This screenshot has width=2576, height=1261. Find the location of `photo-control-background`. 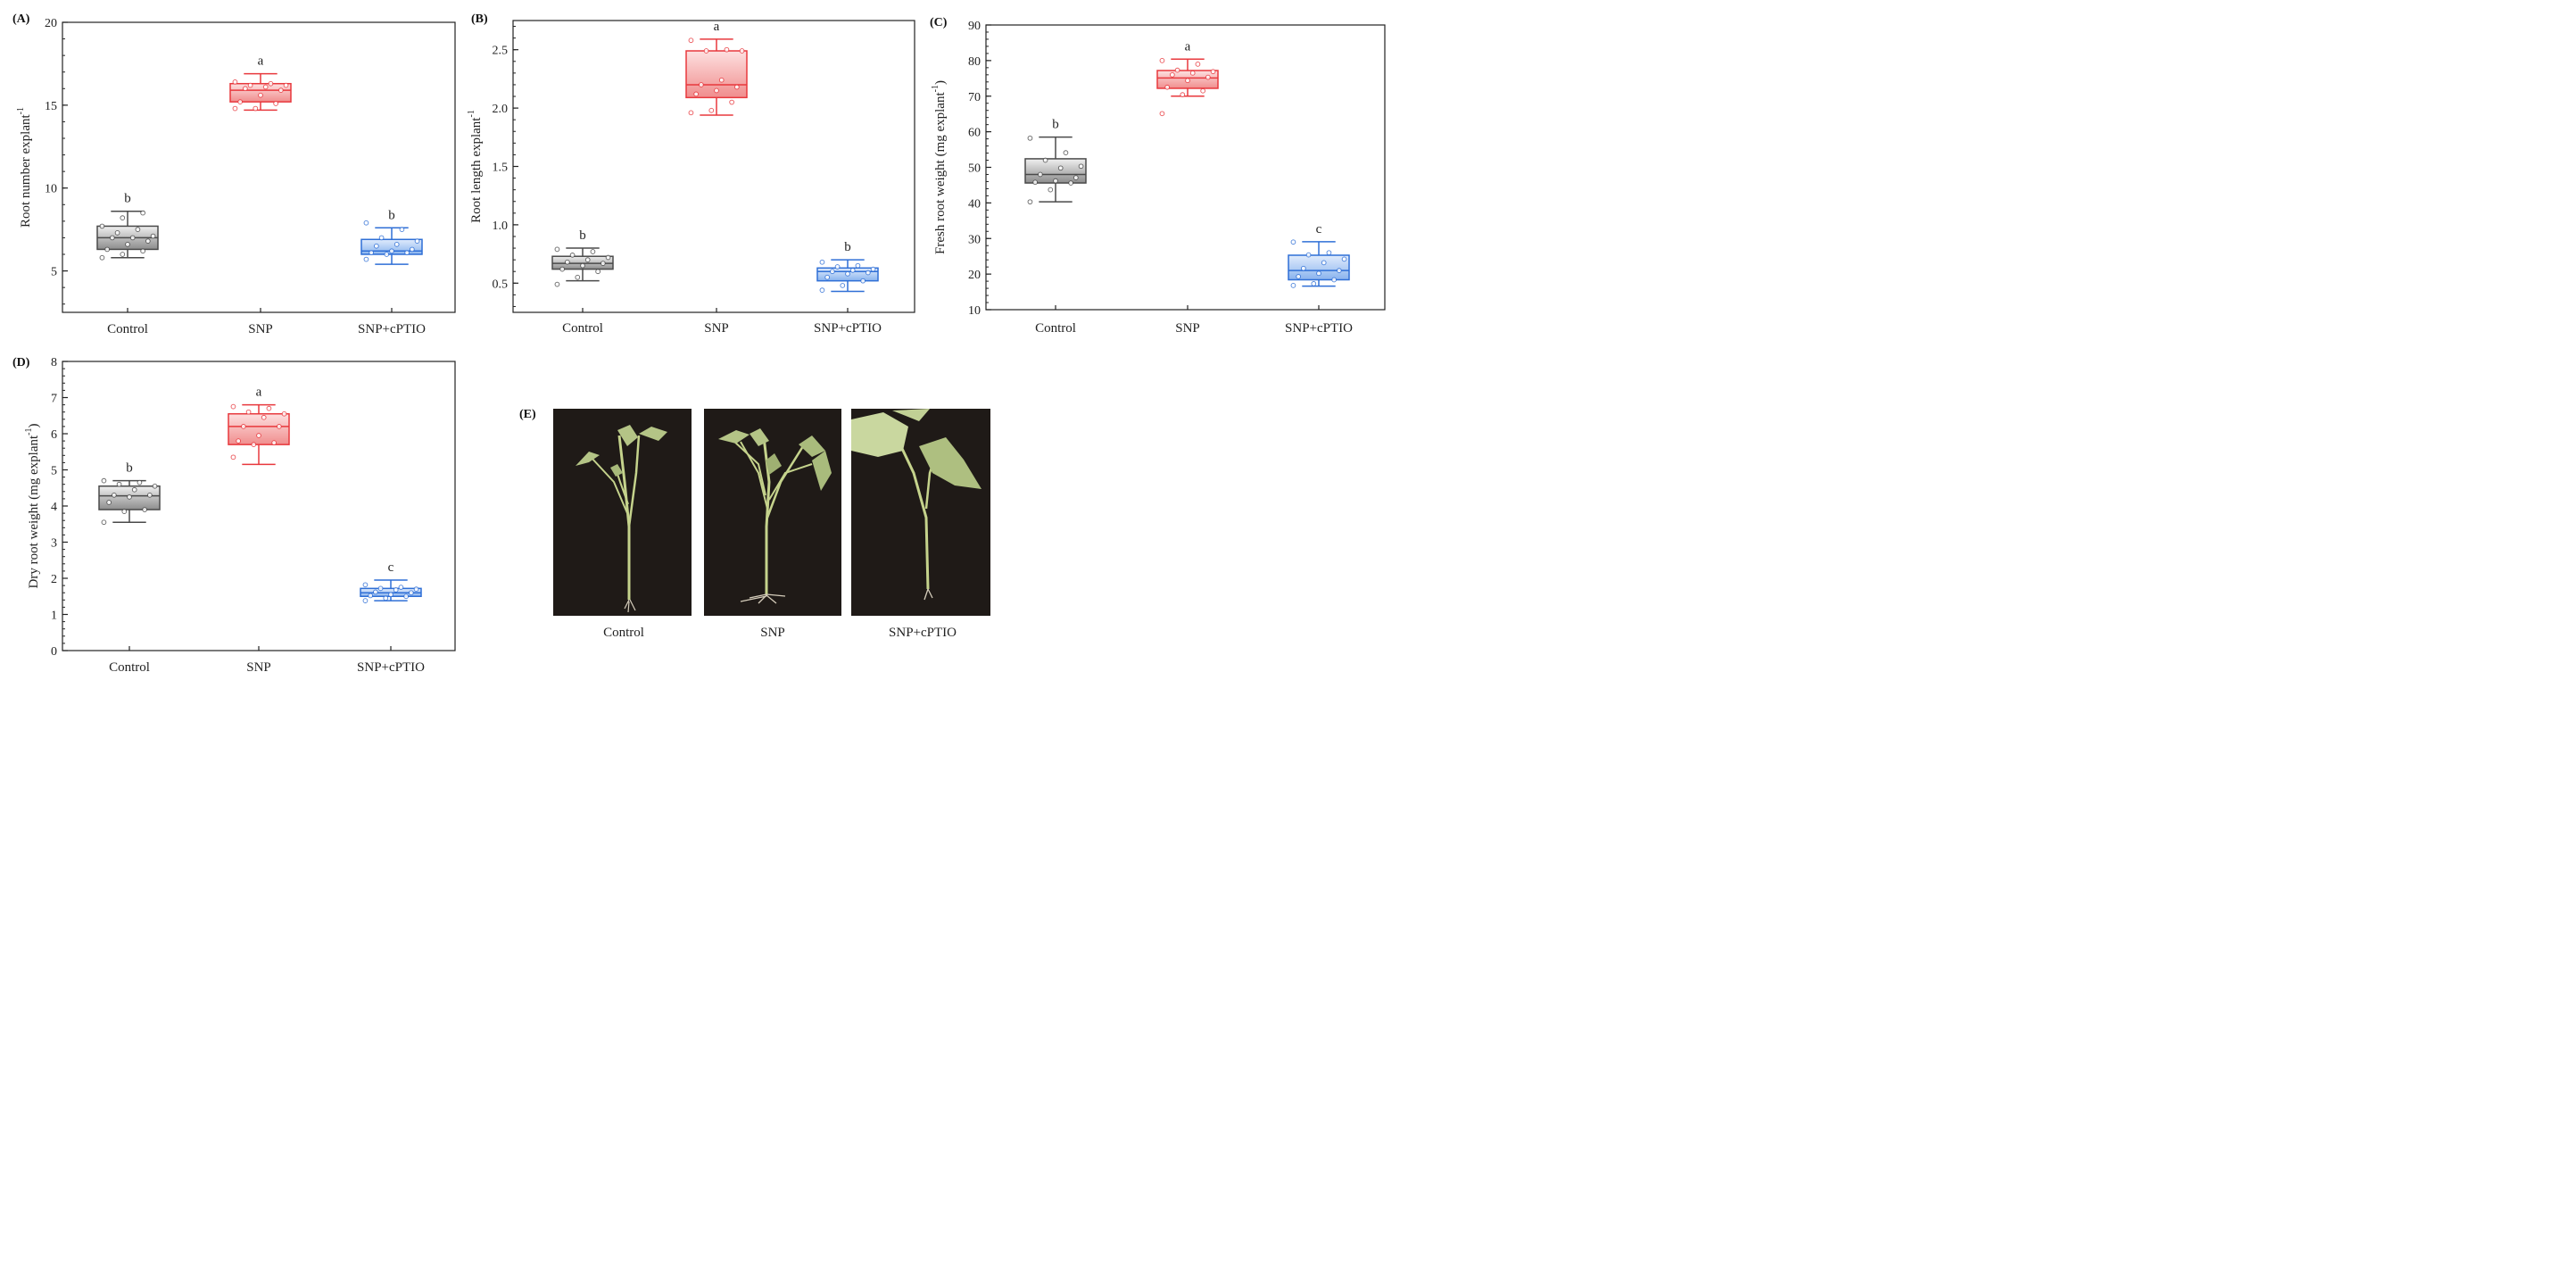

photo-control-background is located at coordinates (622, 512).